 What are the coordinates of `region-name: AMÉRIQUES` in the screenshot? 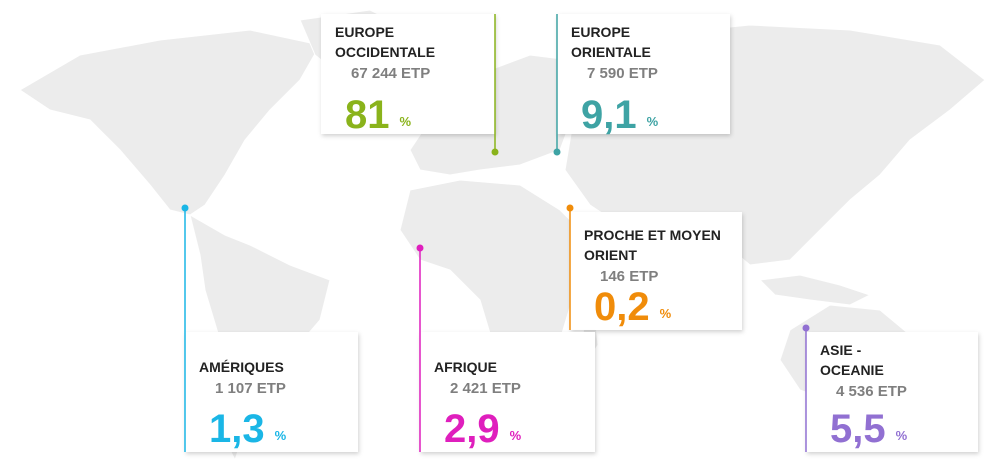 It's located at (241, 367).